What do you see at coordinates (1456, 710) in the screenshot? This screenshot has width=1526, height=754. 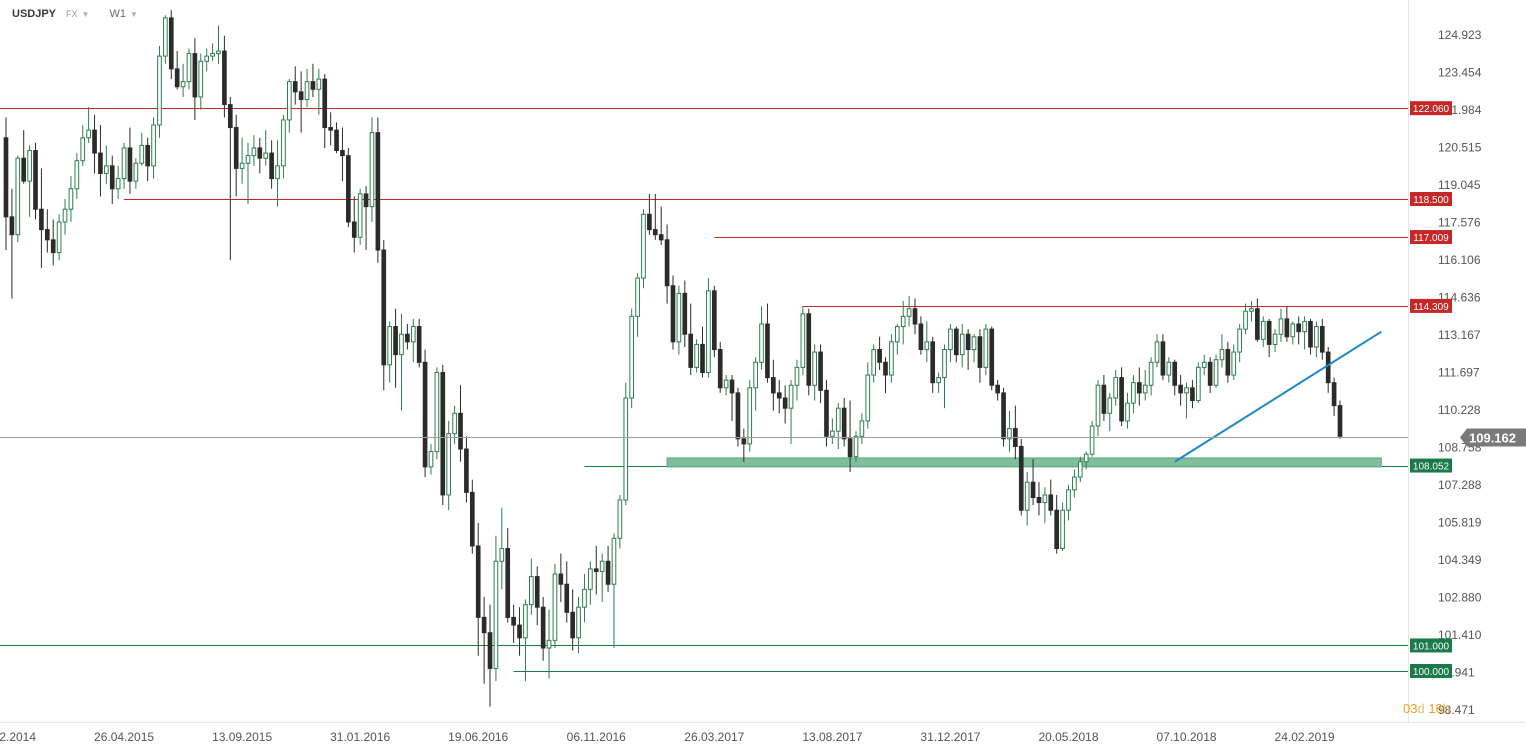 I see `y-tick-label: 98.471` at bounding box center [1456, 710].